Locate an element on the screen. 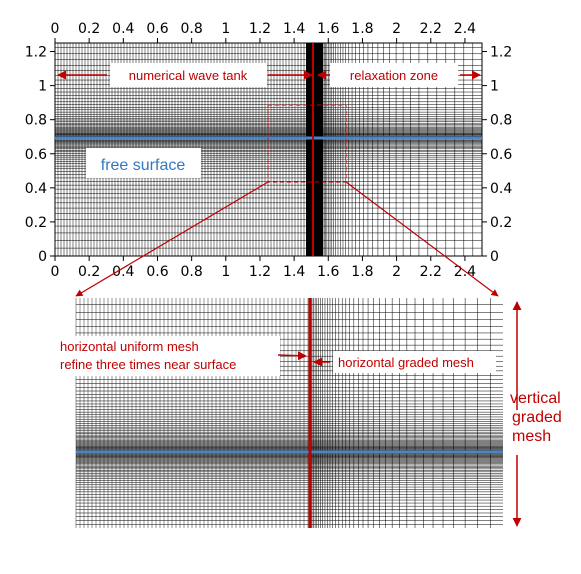  zoom-connector-left is located at coordinates (172, 239).